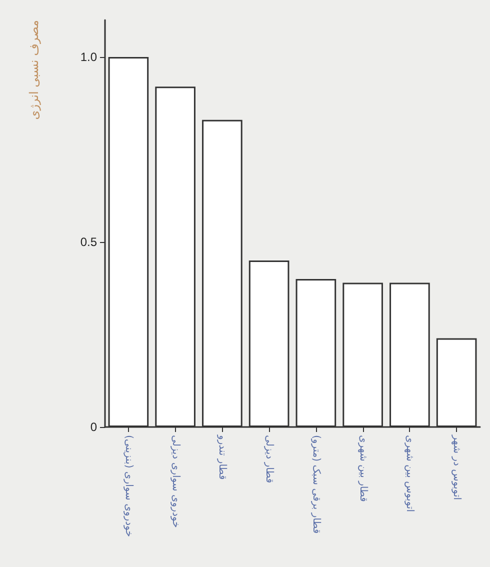 This screenshot has height=567, width=490. Describe the element at coordinates (269, 459) in the screenshot. I see `x-tick-label: قطار دیزلی` at that location.